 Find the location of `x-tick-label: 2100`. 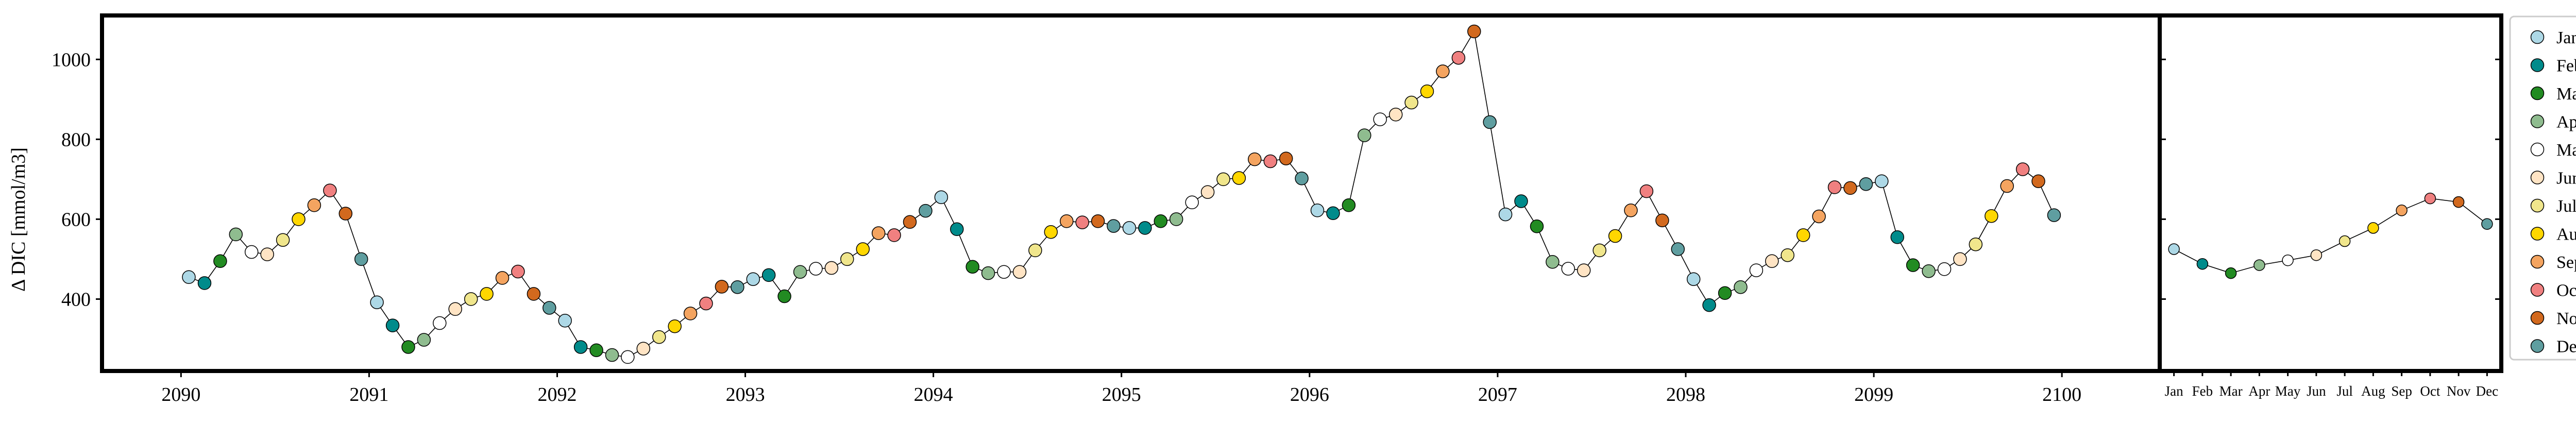

x-tick-label: 2100 is located at coordinates (2061, 395).